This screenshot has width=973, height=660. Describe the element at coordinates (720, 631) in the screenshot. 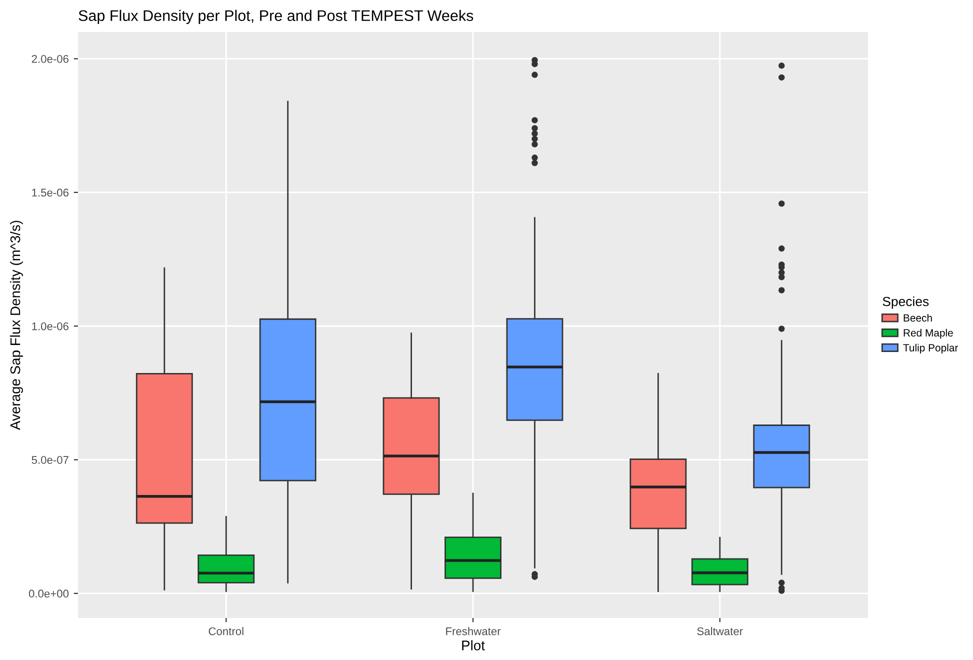

I see `x-tick-label: Saltwater` at that location.